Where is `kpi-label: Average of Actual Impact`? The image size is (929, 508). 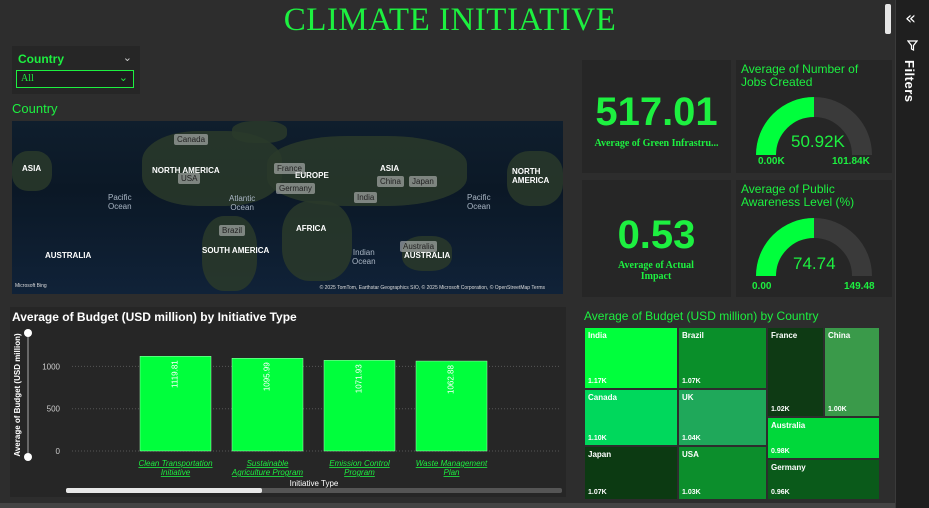
kpi-label: Average of Actual Impact is located at coordinates (656, 271).